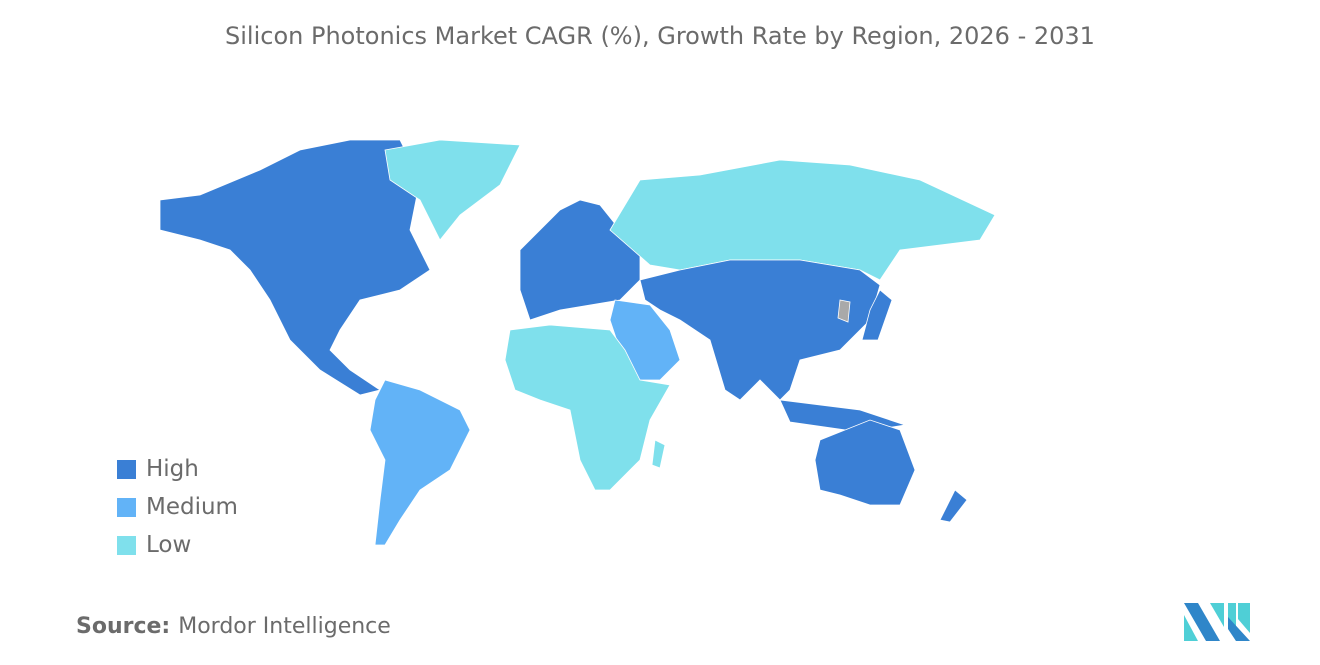 The width and height of the screenshot is (1320, 665). What do you see at coordinates (760, 330) in the screenshot?
I see `region-asia` at bounding box center [760, 330].